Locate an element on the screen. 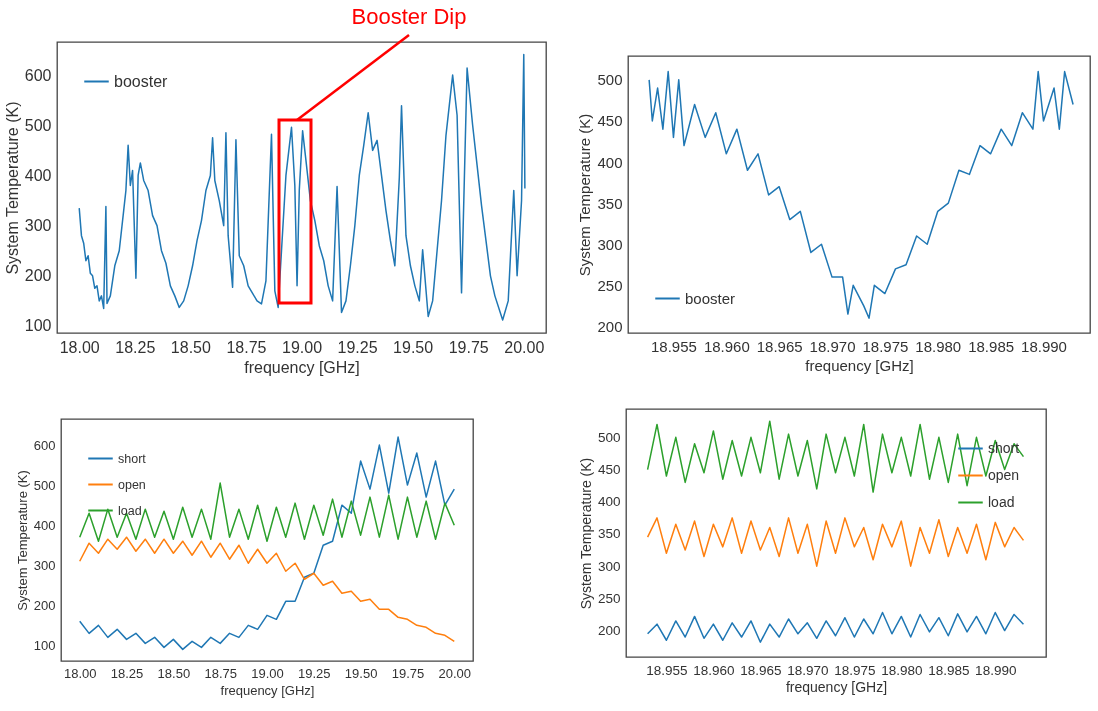 This screenshot has width=1098, height=711. text: Booster Dip is located at coordinates (409, 16).